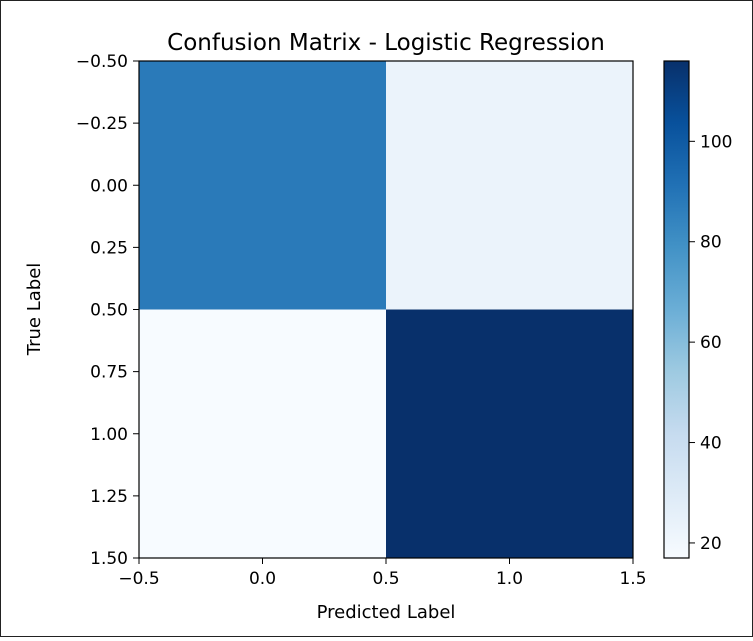 The image size is (753, 641). I want to click on x-axis: −0.5 0.0 0.5 1.0 1.5, so click(382, 573).